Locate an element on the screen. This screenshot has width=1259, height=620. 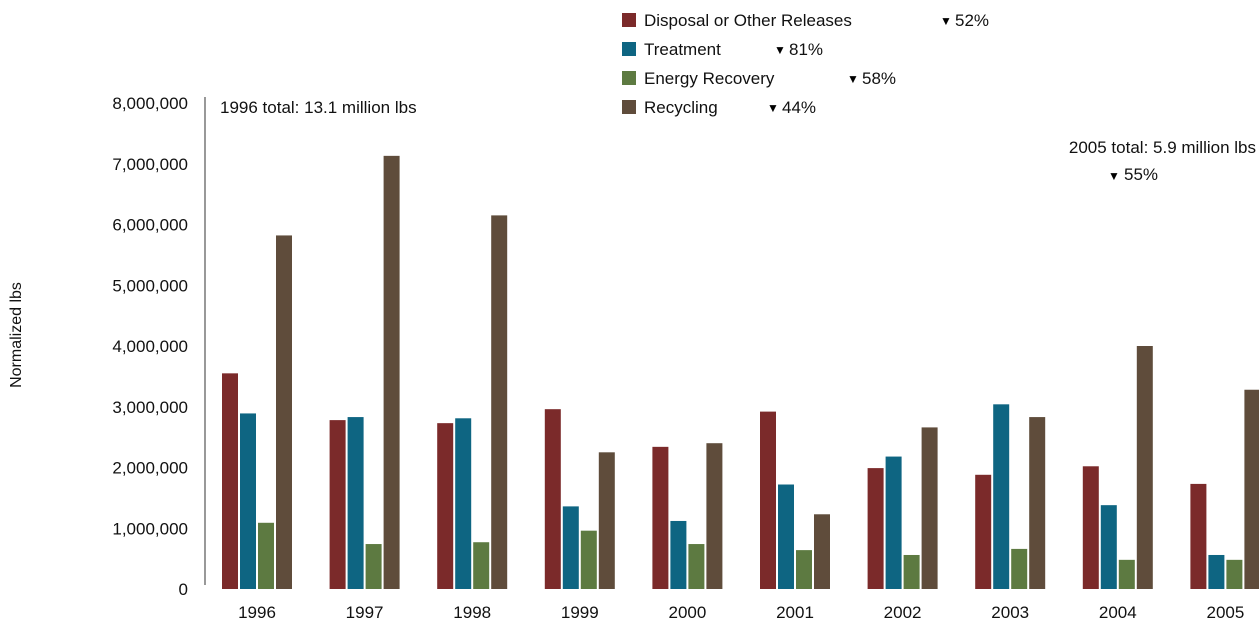
bar-energy-recovery-2005 is located at coordinates (1234, 574).